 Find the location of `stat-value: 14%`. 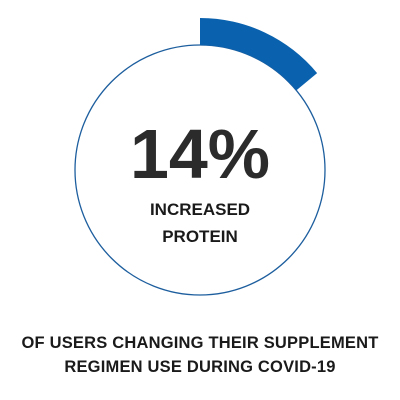

stat-value: 14% is located at coordinates (200, 154).